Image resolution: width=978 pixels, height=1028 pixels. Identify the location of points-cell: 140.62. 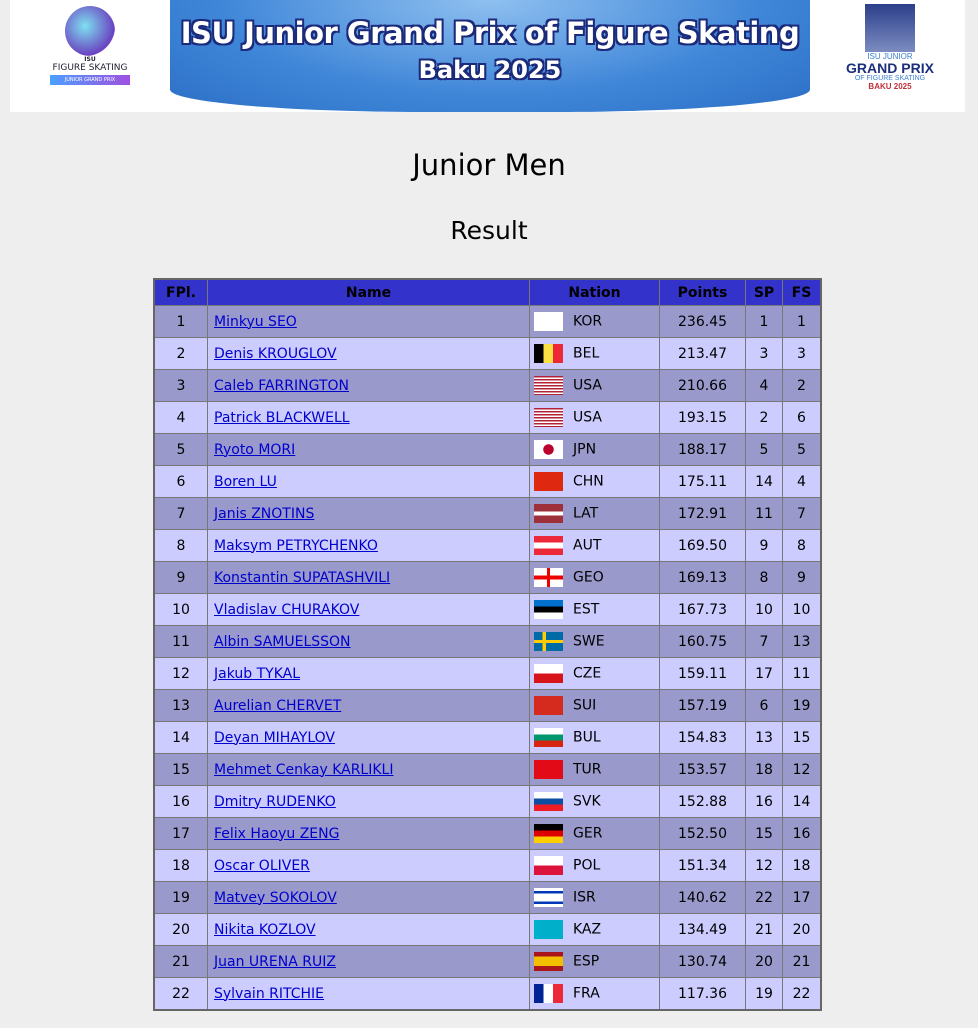
(702, 897).